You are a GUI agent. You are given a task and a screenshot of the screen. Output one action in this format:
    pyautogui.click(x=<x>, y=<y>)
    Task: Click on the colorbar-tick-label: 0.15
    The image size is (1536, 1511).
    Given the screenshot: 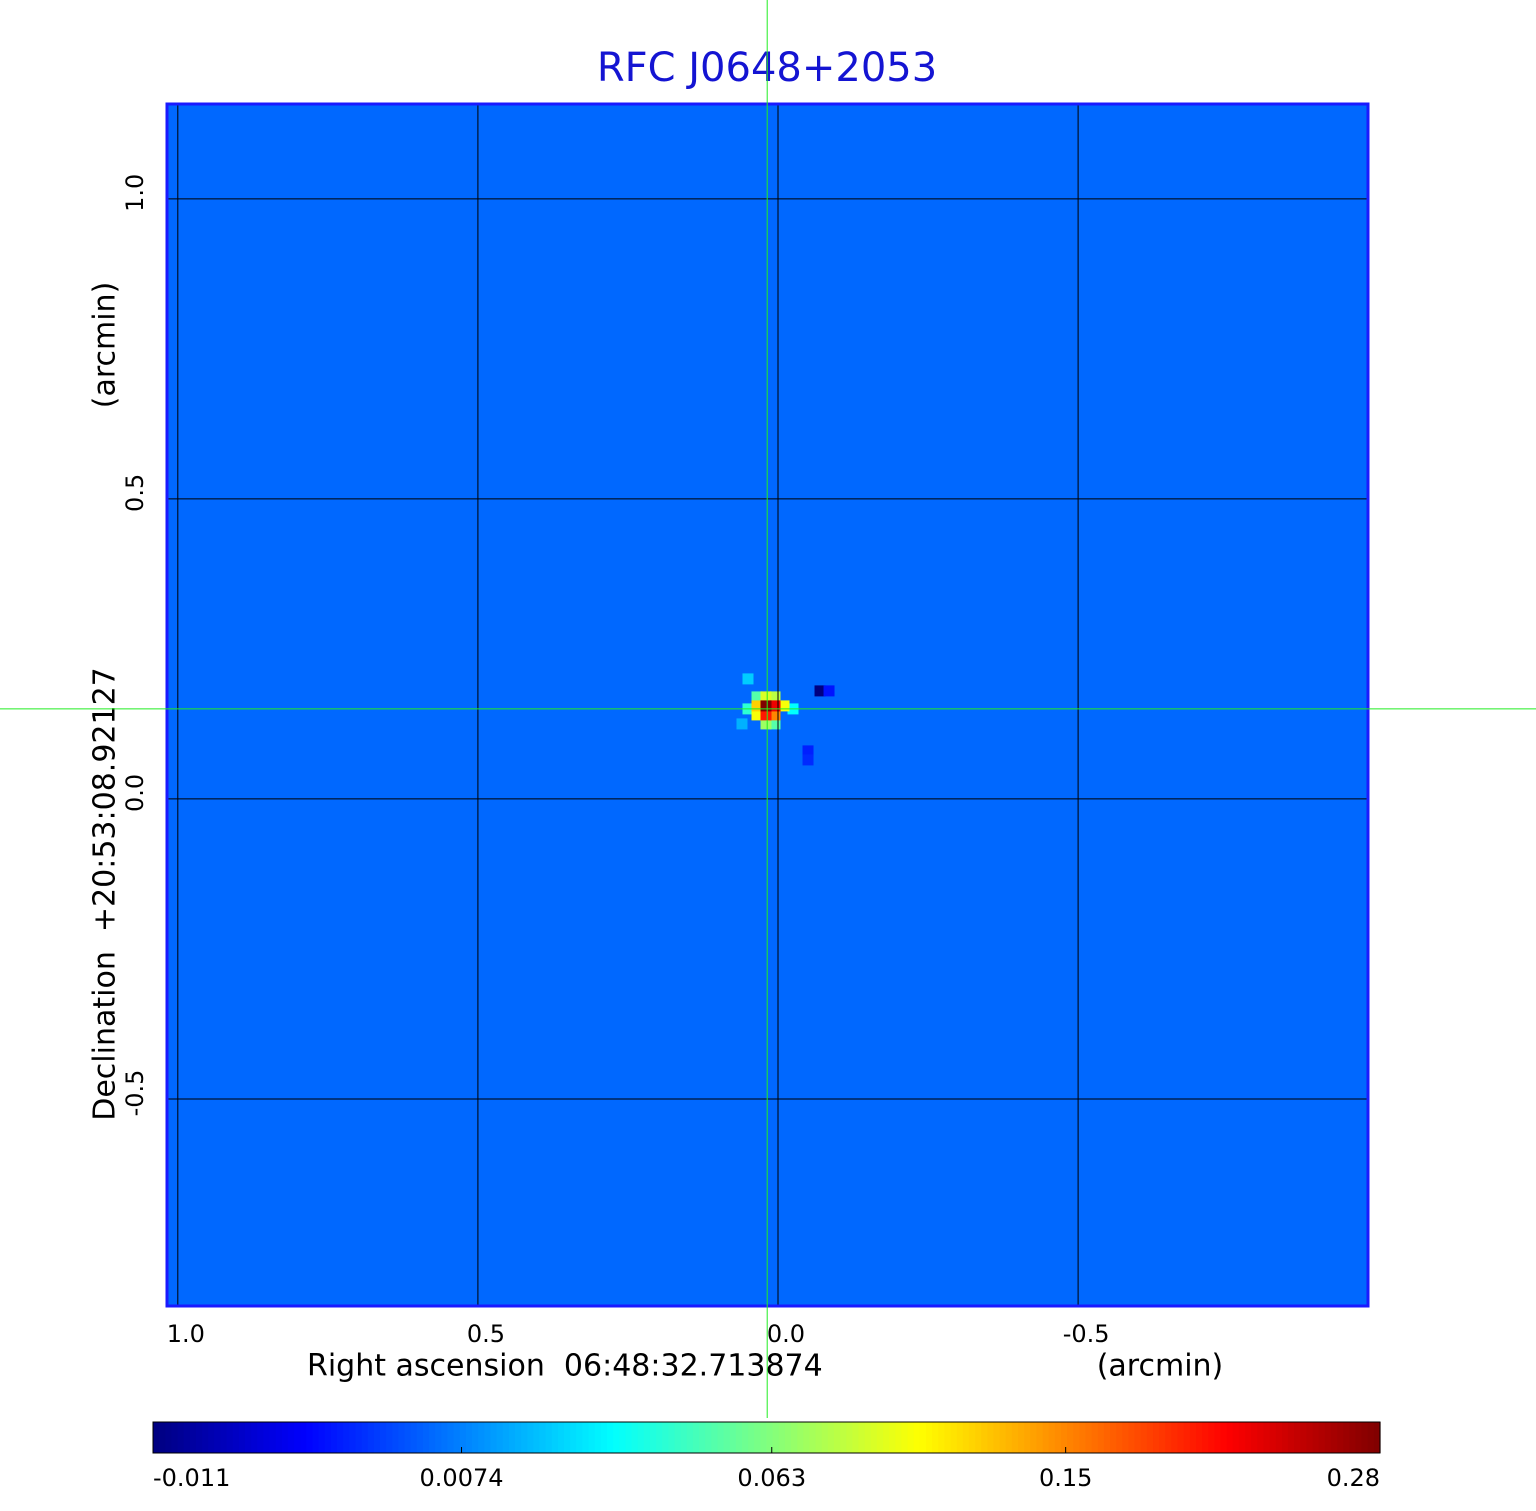 What is the action you would take?
    pyautogui.click(x=1065, y=1478)
    